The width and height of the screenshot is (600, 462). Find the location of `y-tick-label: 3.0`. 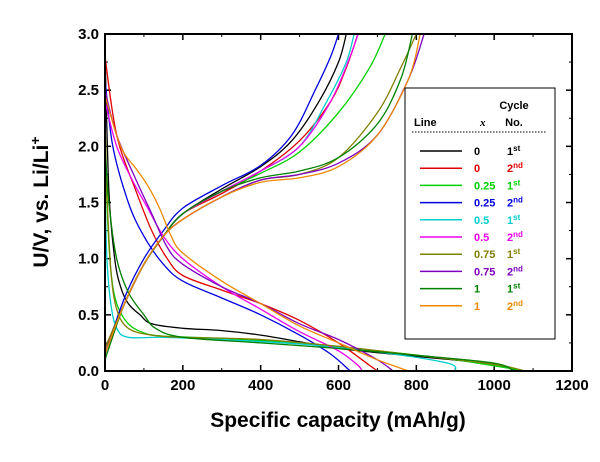

y-tick-label: 3.0 is located at coordinates (88, 34).